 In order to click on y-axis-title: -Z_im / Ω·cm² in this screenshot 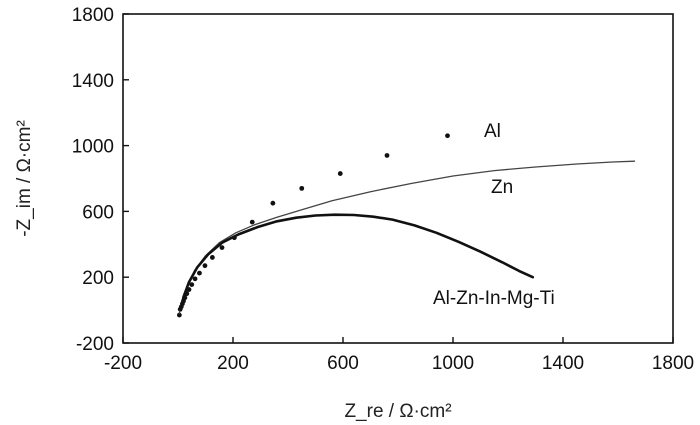, I will do `click(24, 178)`.